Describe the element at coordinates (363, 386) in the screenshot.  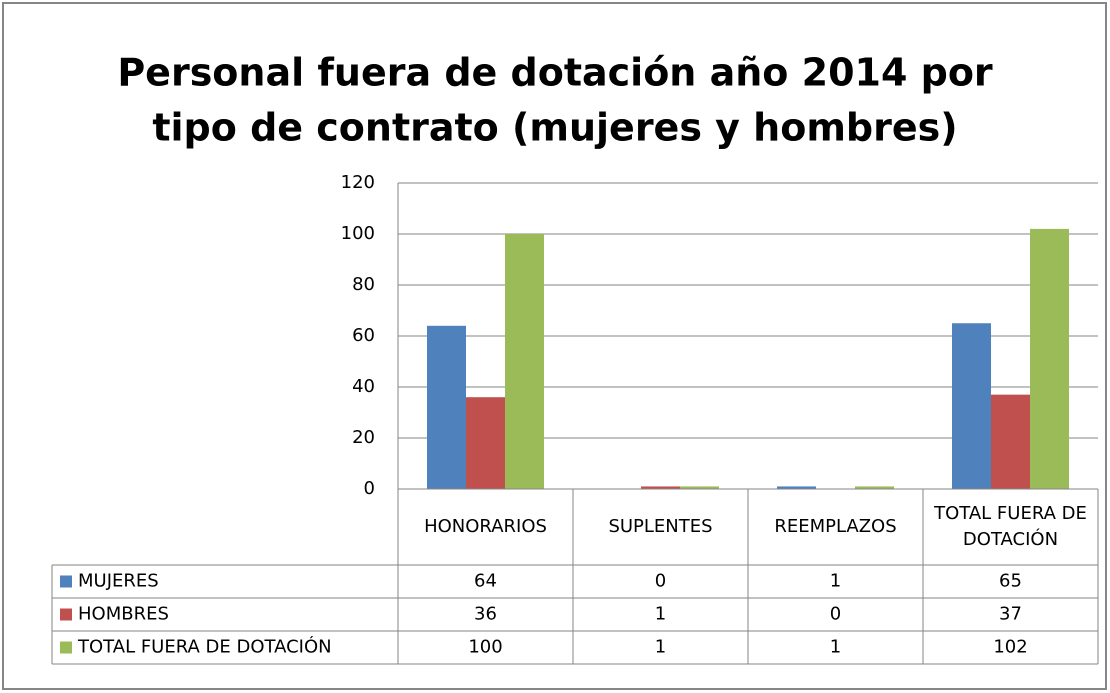
I see `y-tick-label: 40` at that location.